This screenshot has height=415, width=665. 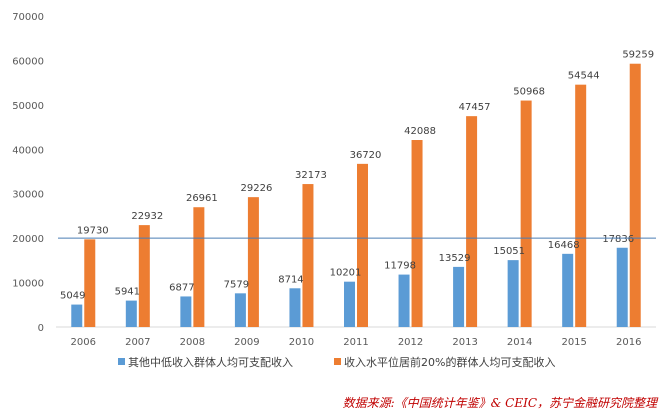 What do you see at coordinates (475, 107) in the screenshot?
I see `data-label: 47457` at bounding box center [475, 107].